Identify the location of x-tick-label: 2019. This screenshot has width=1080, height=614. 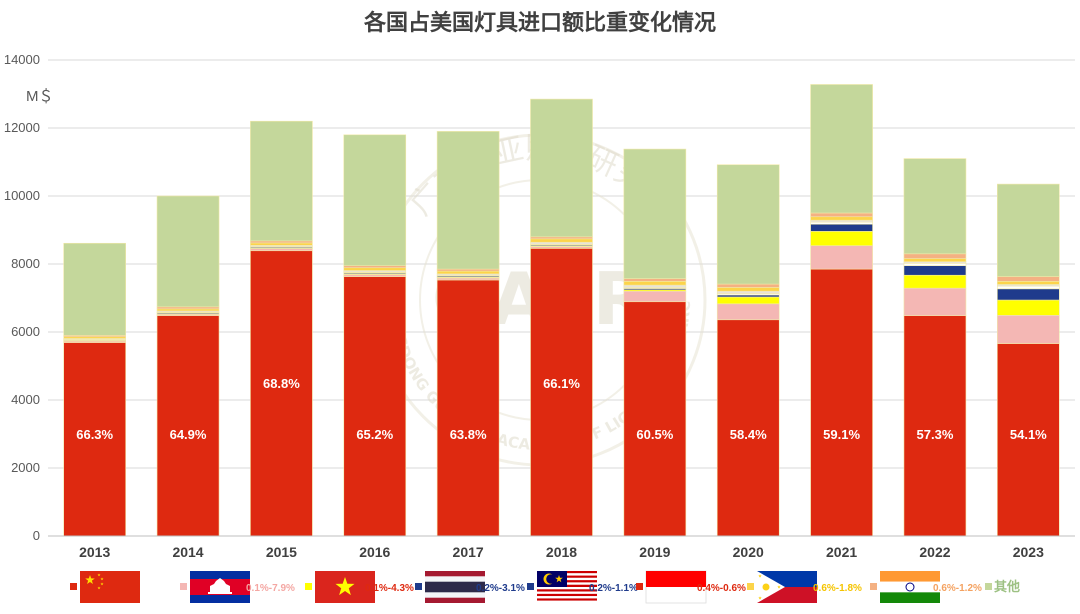
(654, 552).